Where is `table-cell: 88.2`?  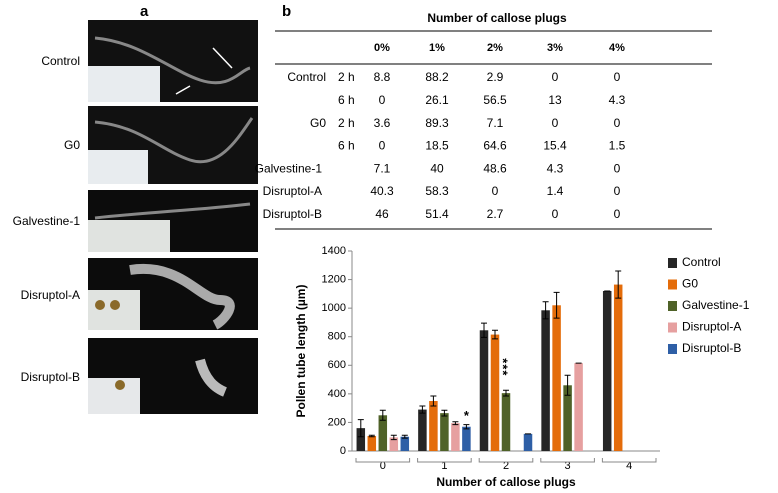
table-cell: 88.2 is located at coordinates (437, 77).